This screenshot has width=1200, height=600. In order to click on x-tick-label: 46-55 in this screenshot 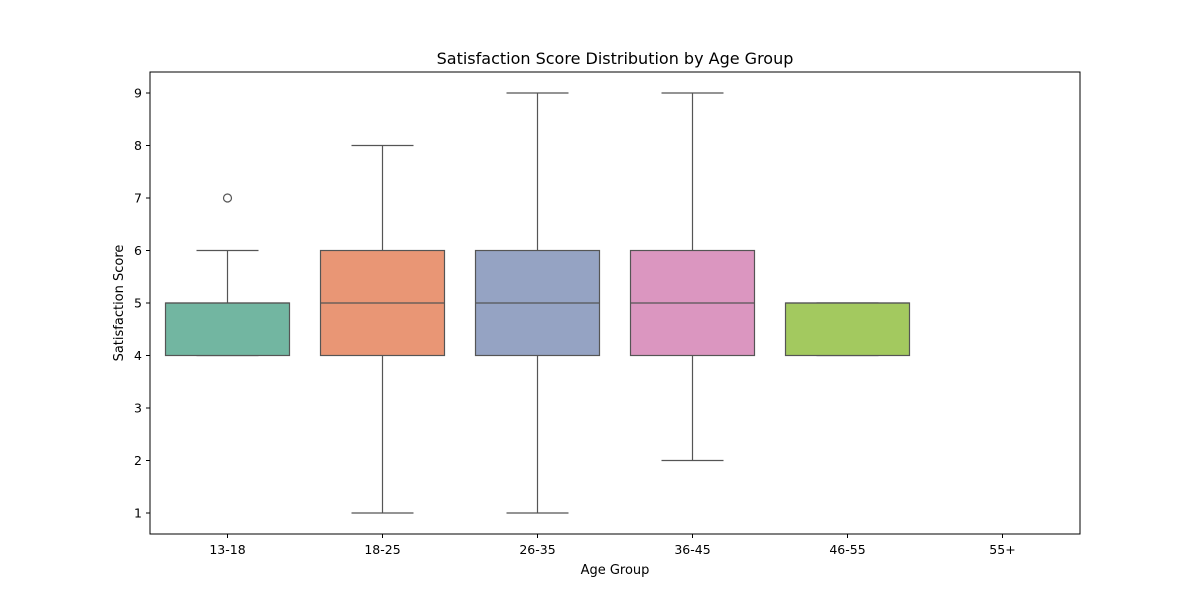, I will do `click(847, 549)`.